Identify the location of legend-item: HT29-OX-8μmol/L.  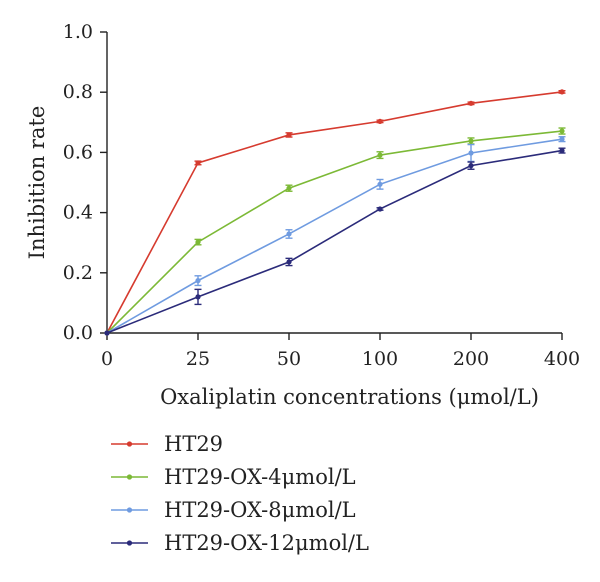
(233, 510).